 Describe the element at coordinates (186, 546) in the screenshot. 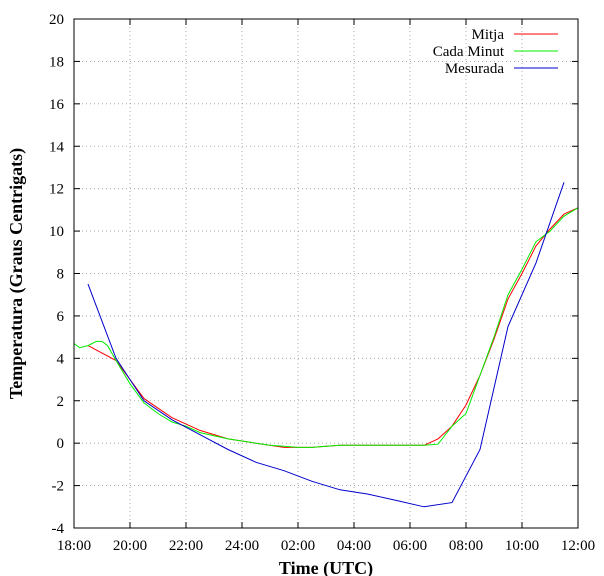

I see `x-tick-label: 22:00` at that location.